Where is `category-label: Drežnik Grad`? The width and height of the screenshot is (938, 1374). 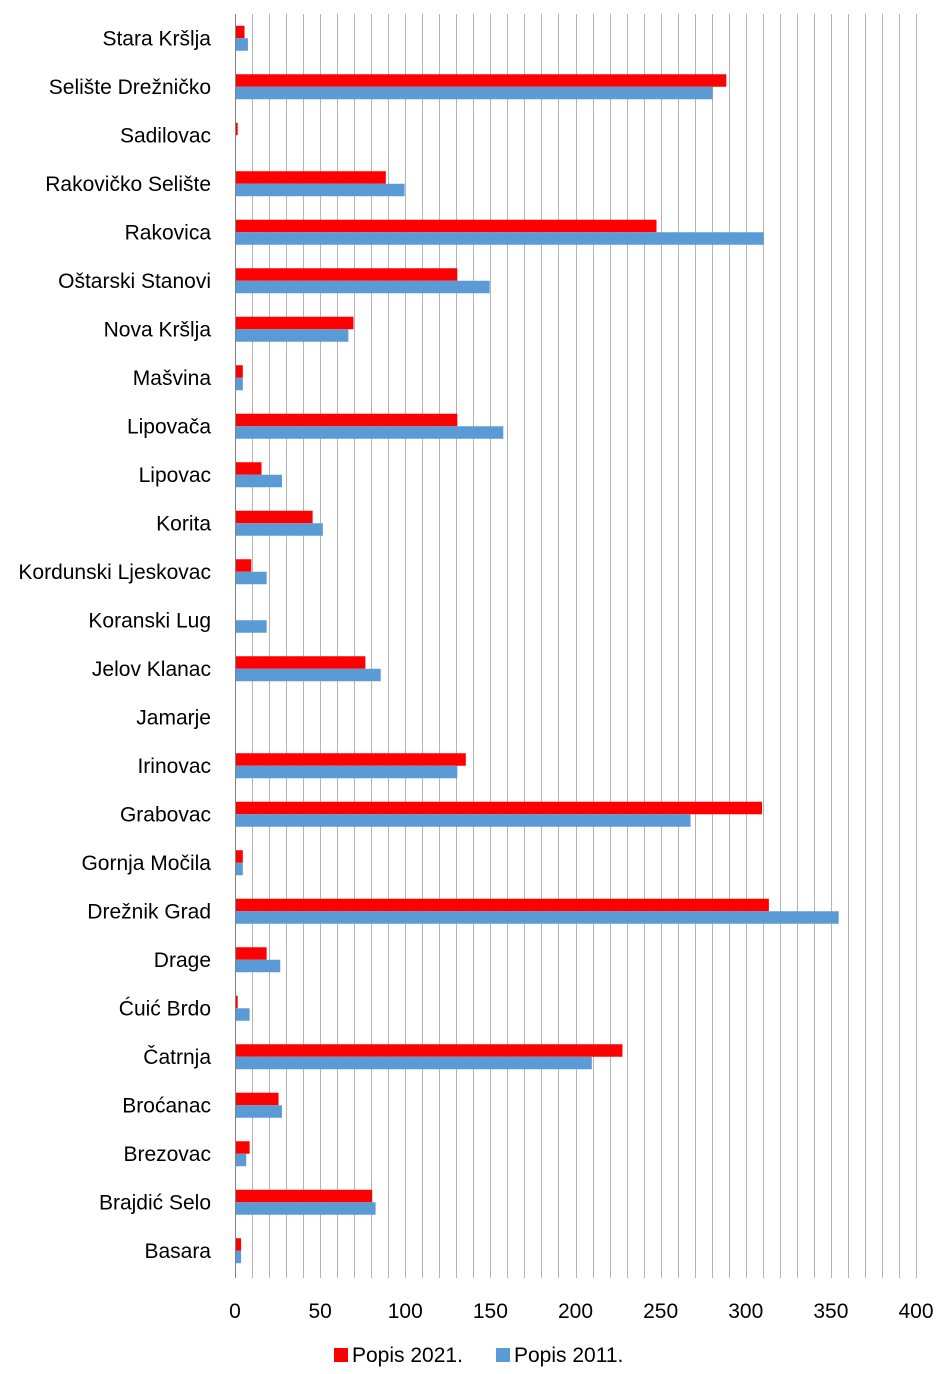 category-label: Drežnik Grad is located at coordinates (149, 911).